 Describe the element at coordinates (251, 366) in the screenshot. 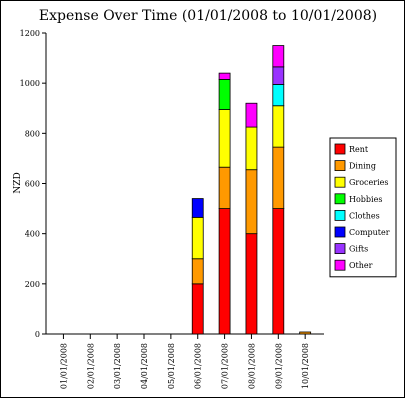

I see `x-tick-label: 08/01/2008` at that location.